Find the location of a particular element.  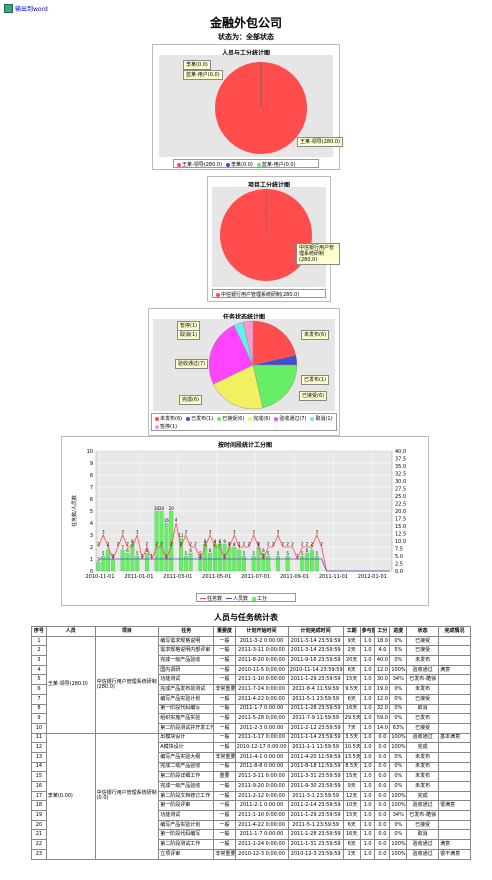

table-cell: 第一阶段评审 is located at coordinates (186, 806).